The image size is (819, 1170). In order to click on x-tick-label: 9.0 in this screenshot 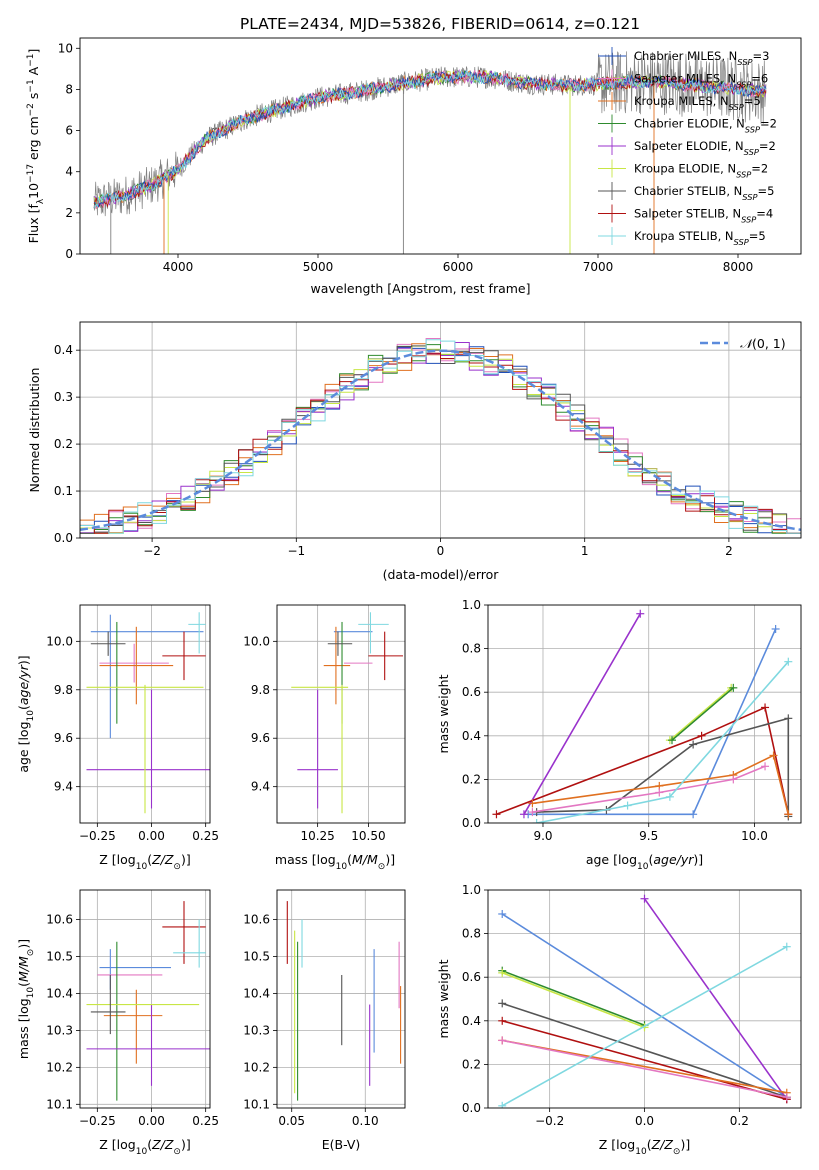, I will do `click(542, 836)`.